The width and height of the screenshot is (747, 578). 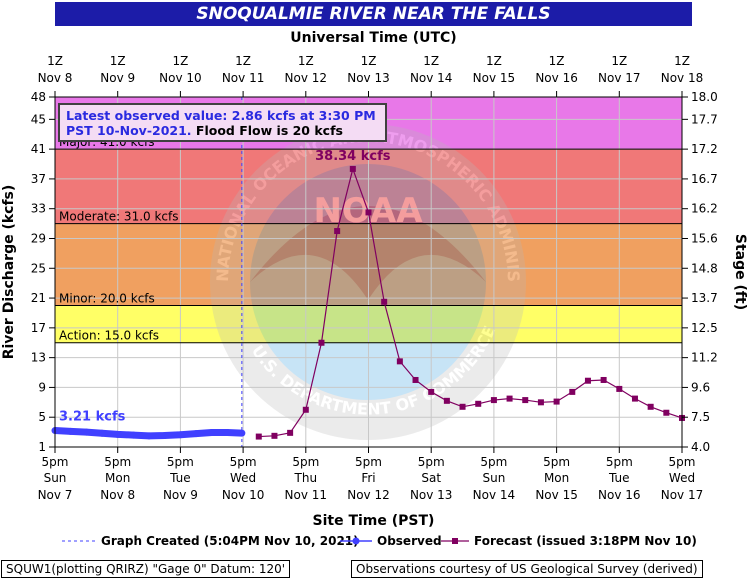 What do you see at coordinates (585, 541) in the screenshot?
I see `legend-forecast-label: Forecast (issued 3:18PM Nov 10)` at bounding box center [585, 541].